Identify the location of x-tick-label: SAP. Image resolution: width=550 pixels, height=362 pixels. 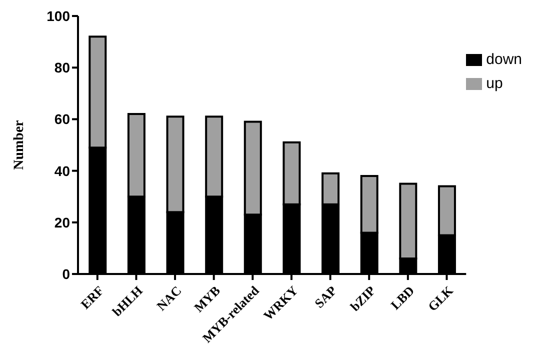
(326, 296).